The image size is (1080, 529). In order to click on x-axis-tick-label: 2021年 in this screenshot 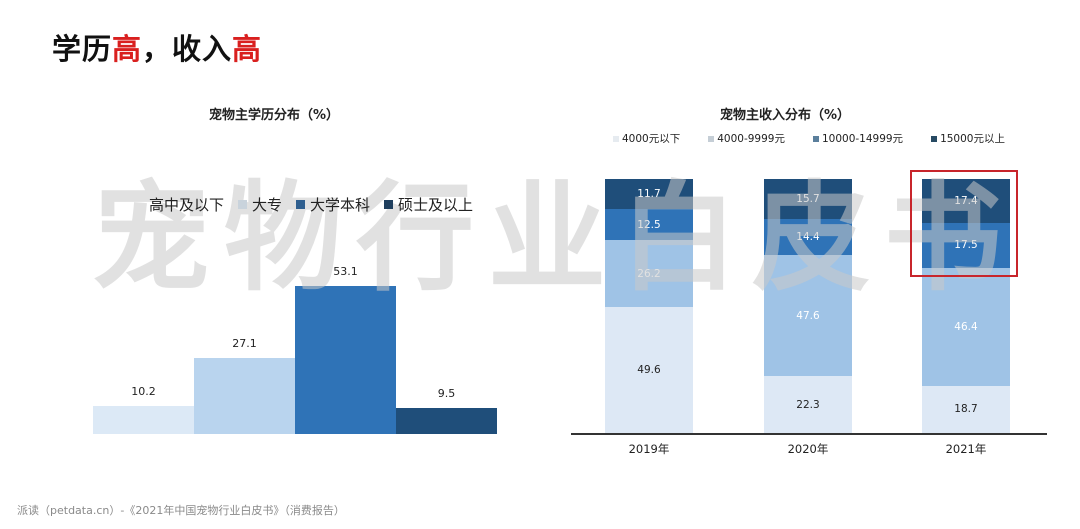, I will do `click(966, 449)`.